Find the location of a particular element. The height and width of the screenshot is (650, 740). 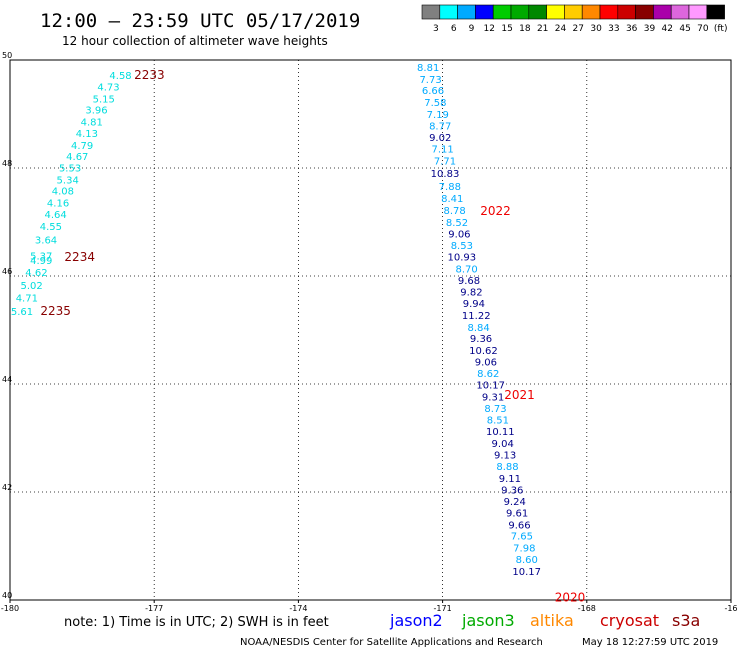

data-point-s3a: 4.62 is located at coordinates (36, 273).